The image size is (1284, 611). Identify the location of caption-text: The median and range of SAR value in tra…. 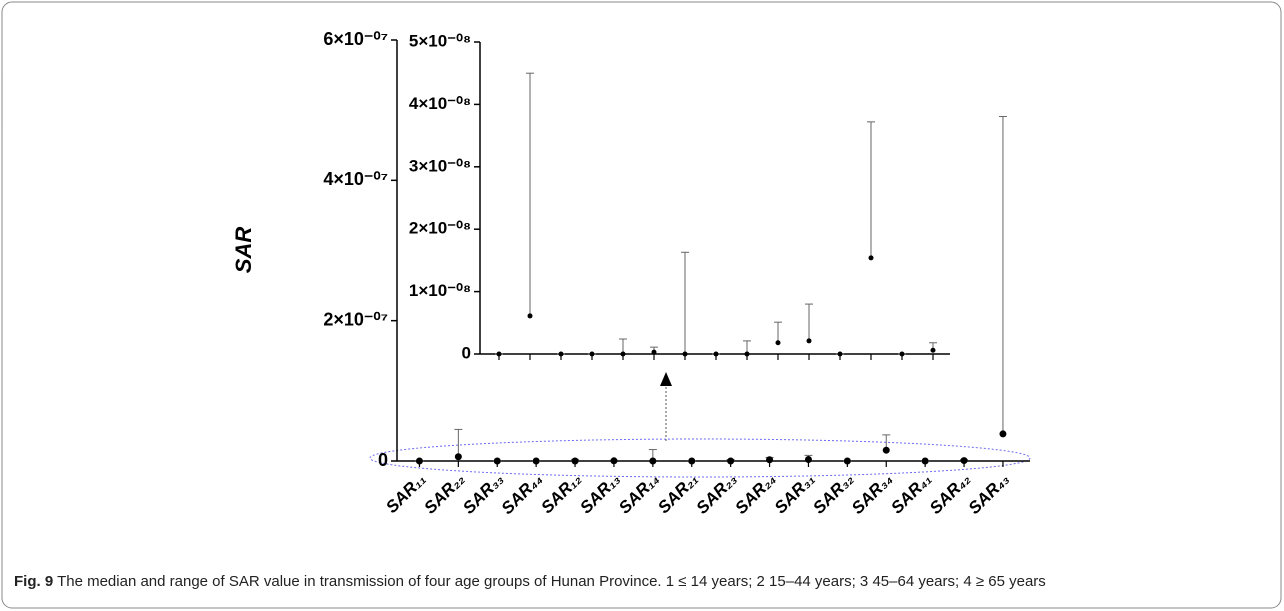
(551, 581).